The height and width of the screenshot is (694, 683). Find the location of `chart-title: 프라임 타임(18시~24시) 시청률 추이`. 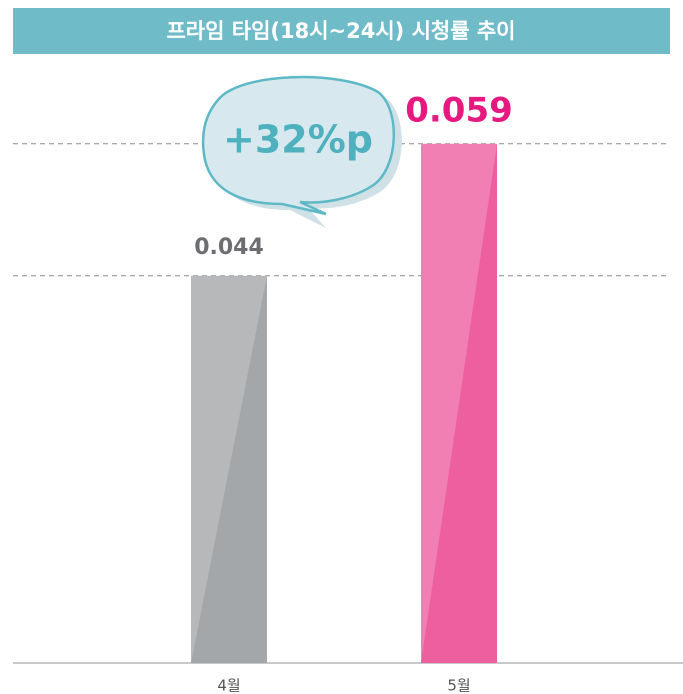

chart-title: 프라임 타임(18시~24시) 시청률 추이 is located at coordinates (340, 31).